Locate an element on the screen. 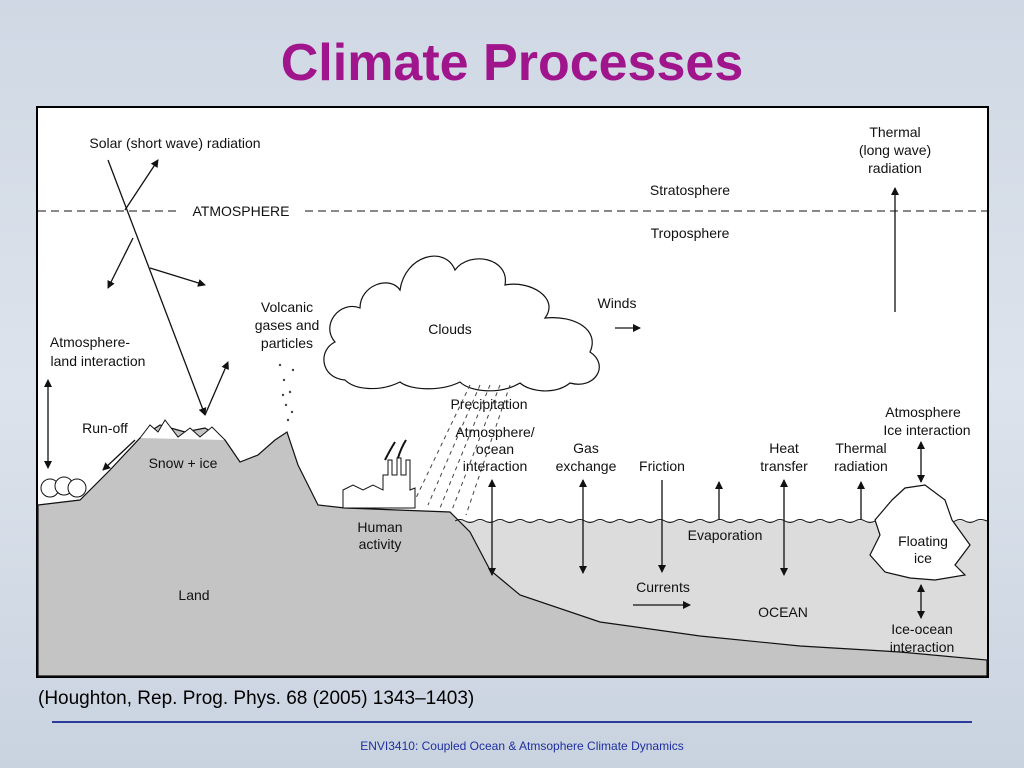 The height and width of the screenshot is (768, 1024). label: OCEAN is located at coordinates (783, 612).